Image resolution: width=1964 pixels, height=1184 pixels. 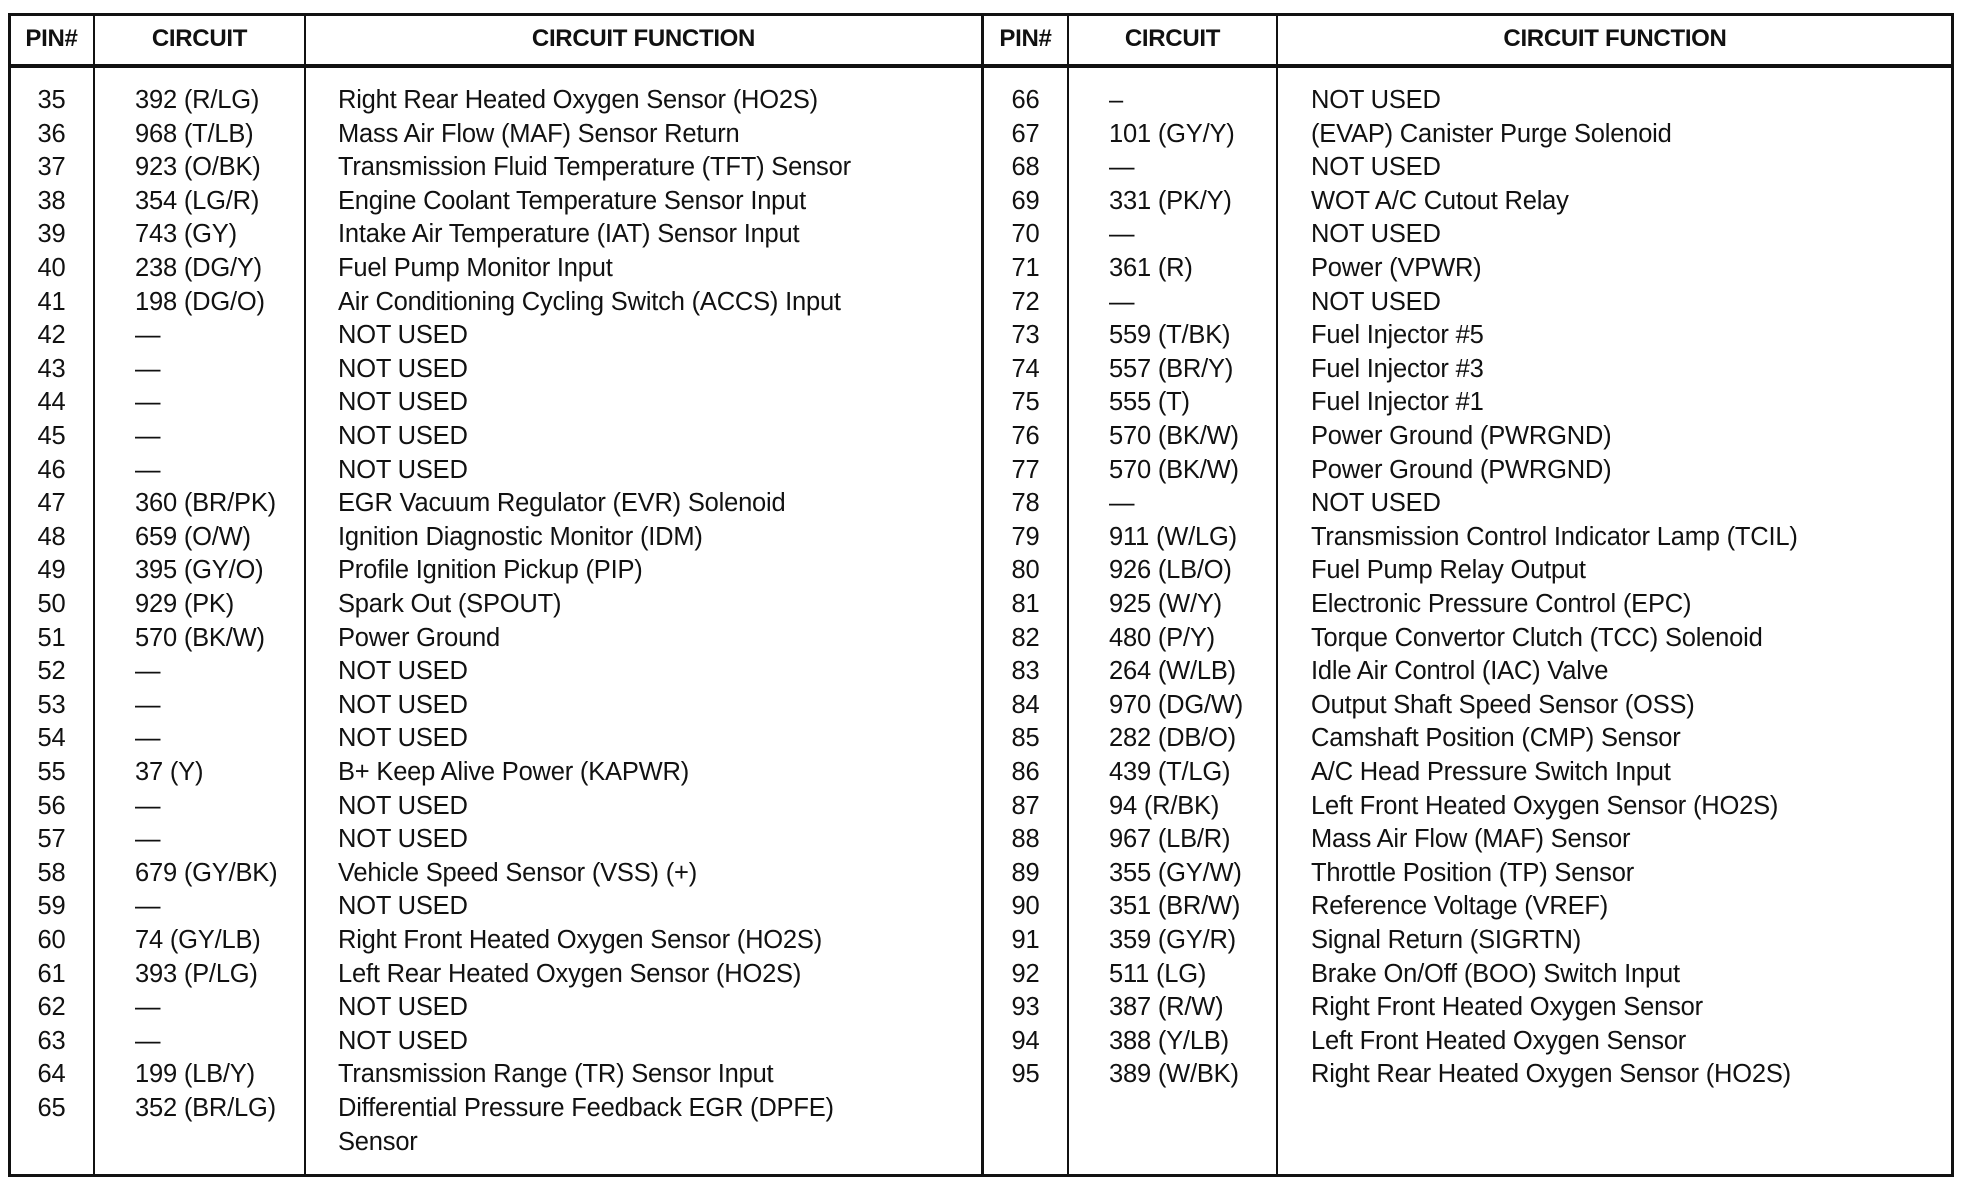 I want to click on pin-number: 60, so click(x=51, y=940).